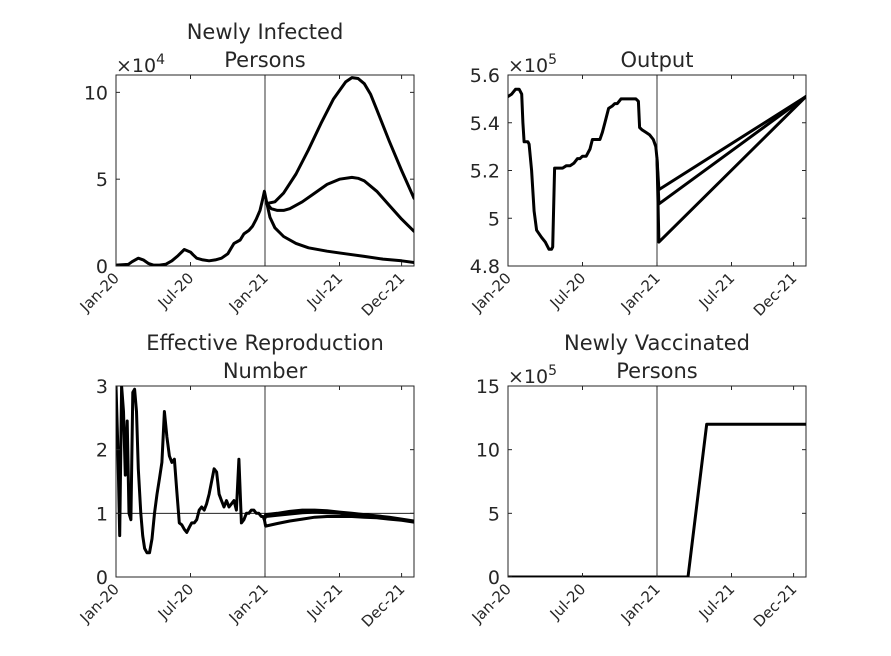 The height and width of the screenshot is (656, 891). Describe the element at coordinates (102, 451) in the screenshot. I see `y-tick-label: 2` at that location.